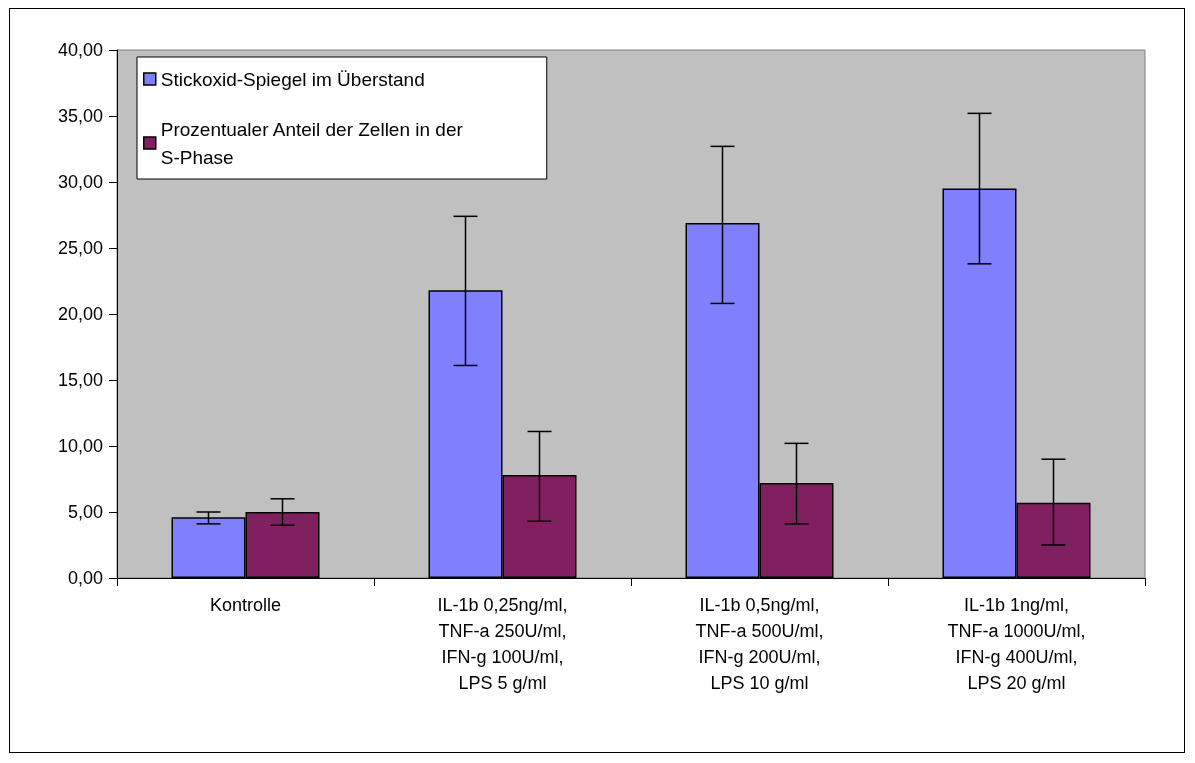 The image size is (1195, 763). I want to click on x-tick-label: IL-1b 0,5ng/ml, TNF-a 500U/ml, IFN-g 200U/ml, LPS 10 g/ml, so click(759, 644).